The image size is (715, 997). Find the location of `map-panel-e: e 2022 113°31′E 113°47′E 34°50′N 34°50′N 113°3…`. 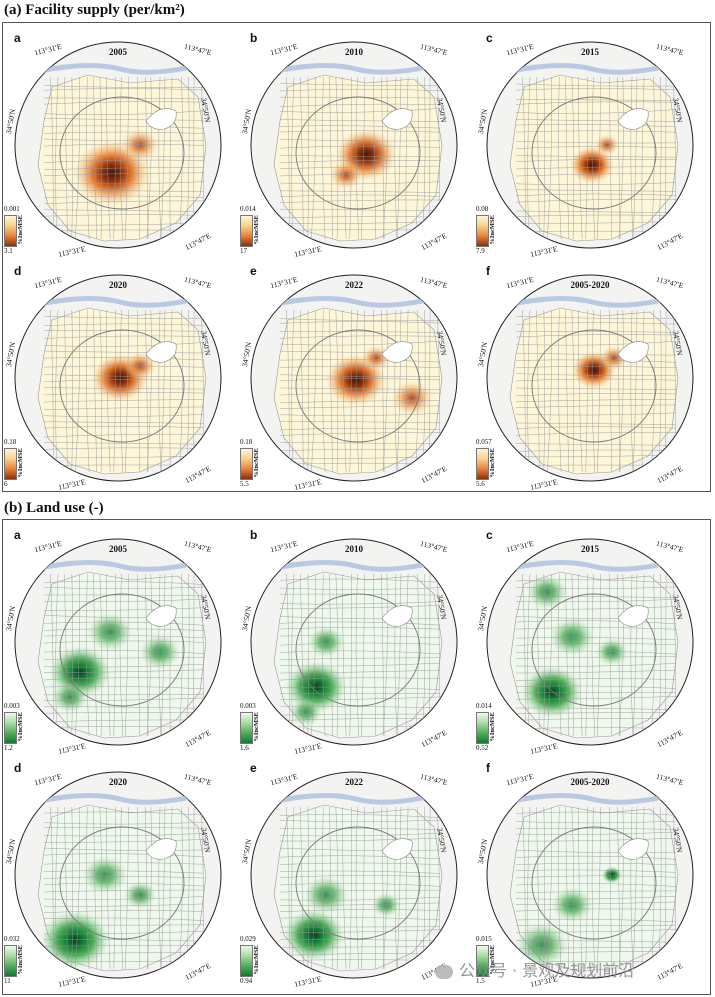

map-panel-e: e 2022 113°31′E 113°47′E 34°50′N 34°50′N 113°3… is located at coordinates (354, 378).